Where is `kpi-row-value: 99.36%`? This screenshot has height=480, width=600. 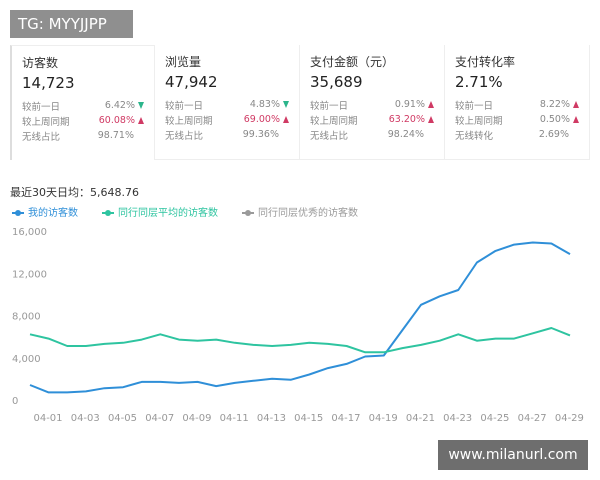
kpi-row-value: 99.36% is located at coordinates (260, 134).